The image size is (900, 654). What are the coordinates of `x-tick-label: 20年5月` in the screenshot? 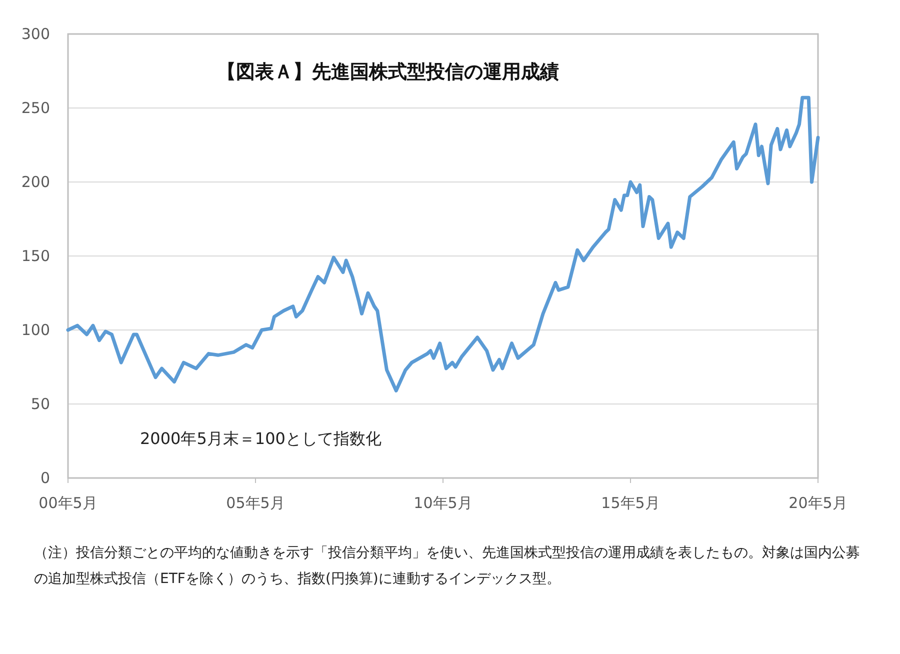 It's located at (818, 503).